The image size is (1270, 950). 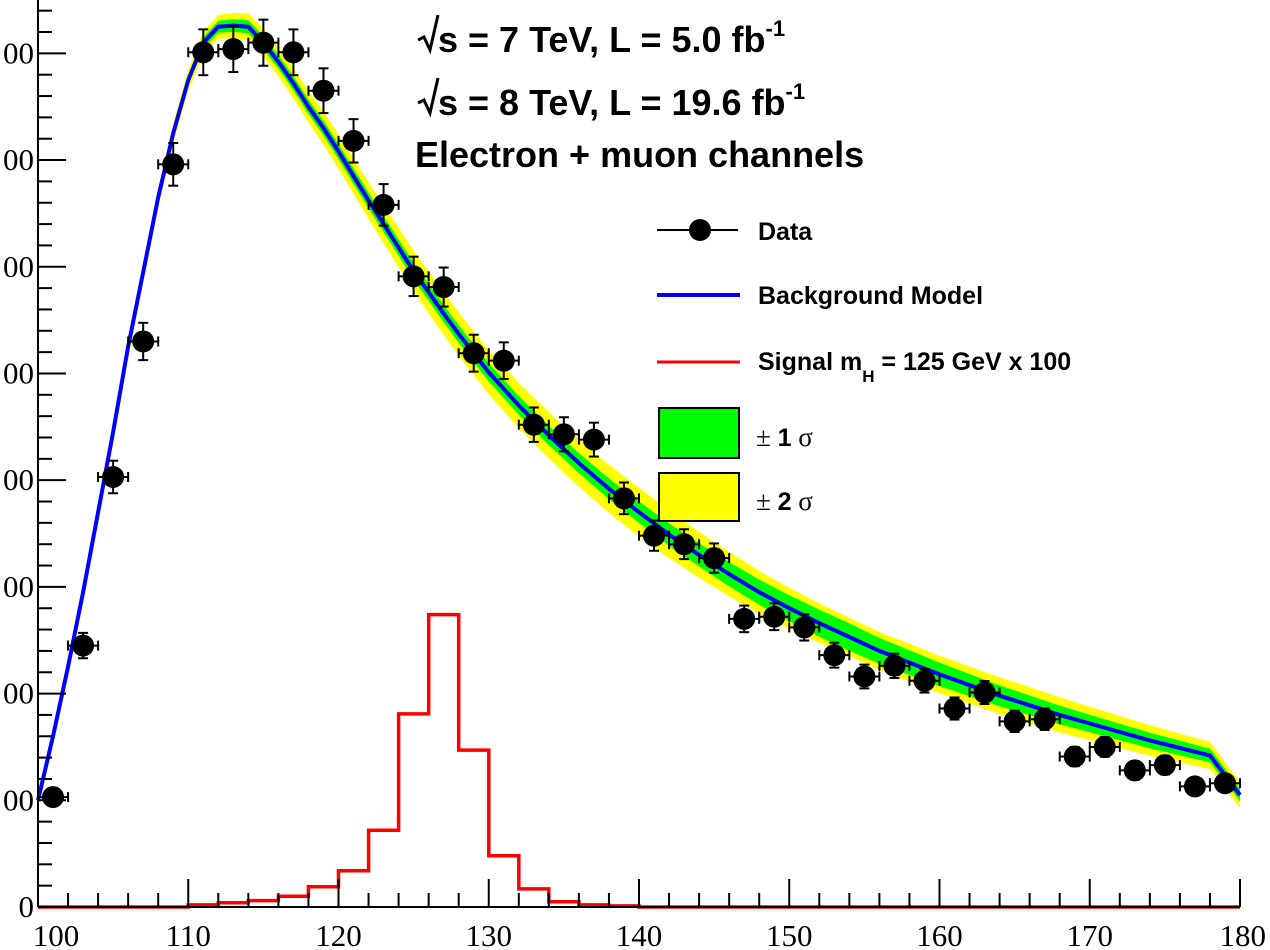 I want to click on y-tick-label: 0, so click(x=27, y=906).